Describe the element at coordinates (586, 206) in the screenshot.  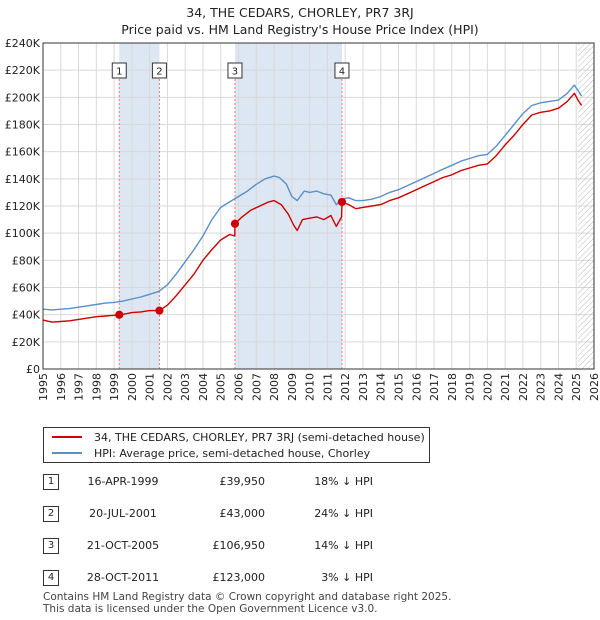
I see `forecast-hatch` at that location.